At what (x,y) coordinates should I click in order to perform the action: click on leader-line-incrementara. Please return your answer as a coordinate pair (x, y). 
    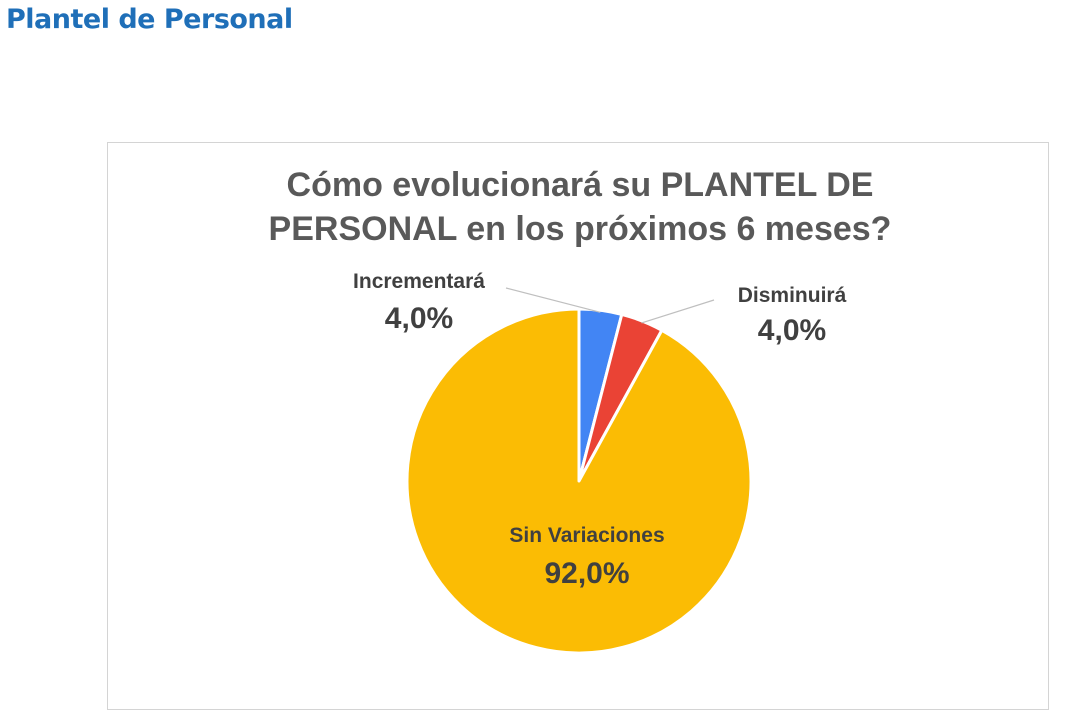
    Looking at the image, I should click on (553, 300).